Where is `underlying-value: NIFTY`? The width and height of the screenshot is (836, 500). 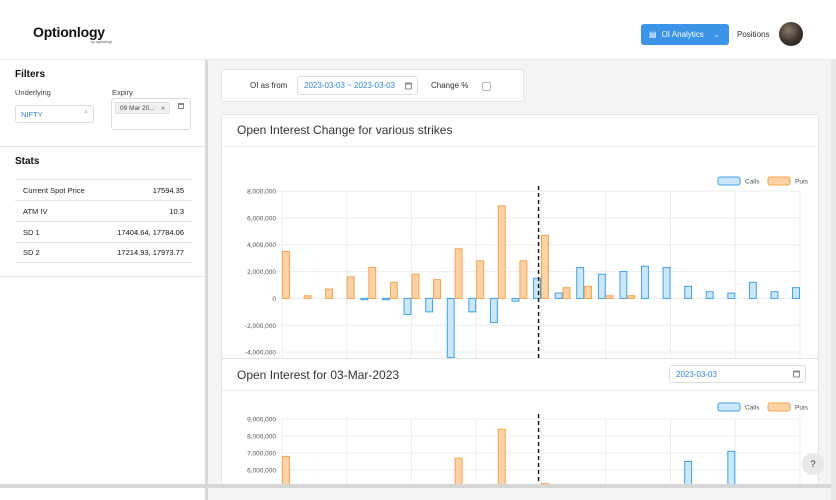
underlying-value: NIFTY is located at coordinates (32, 114).